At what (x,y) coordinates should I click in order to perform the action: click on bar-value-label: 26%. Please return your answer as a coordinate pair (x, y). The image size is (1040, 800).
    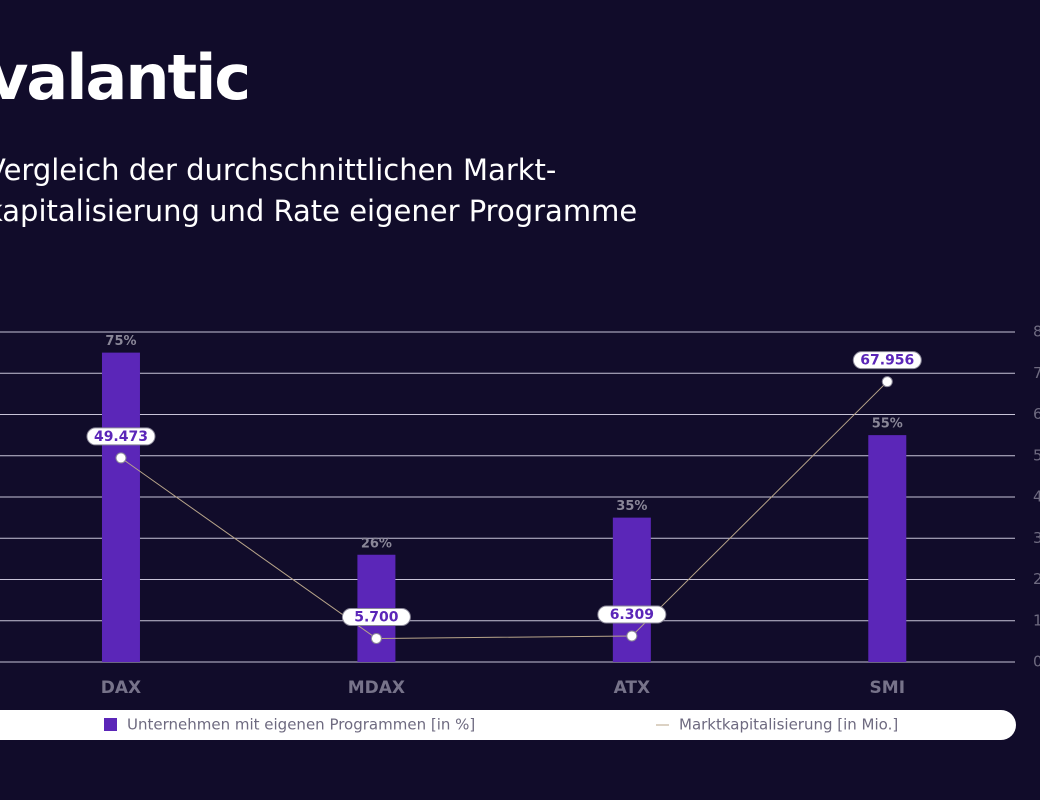
    Looking at the image, I should click on (376, 543).